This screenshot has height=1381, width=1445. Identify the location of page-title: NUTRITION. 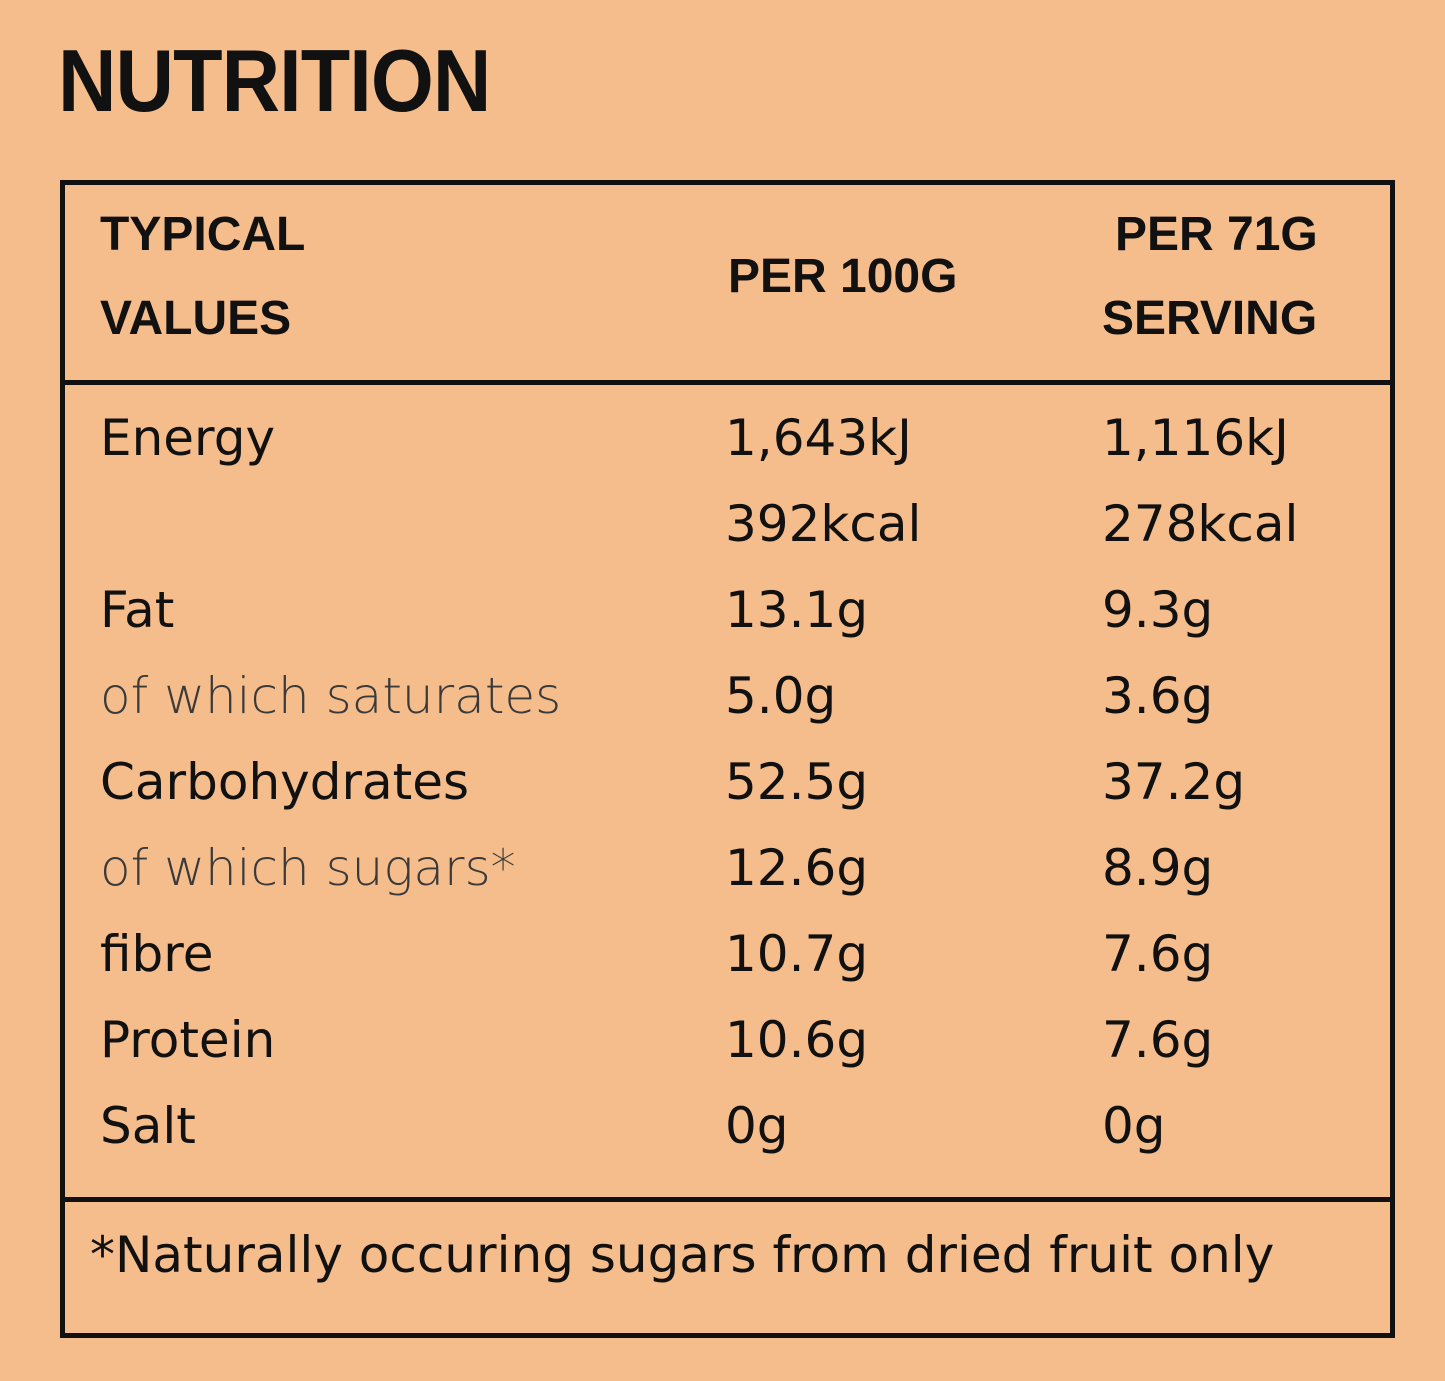
(274, 80).